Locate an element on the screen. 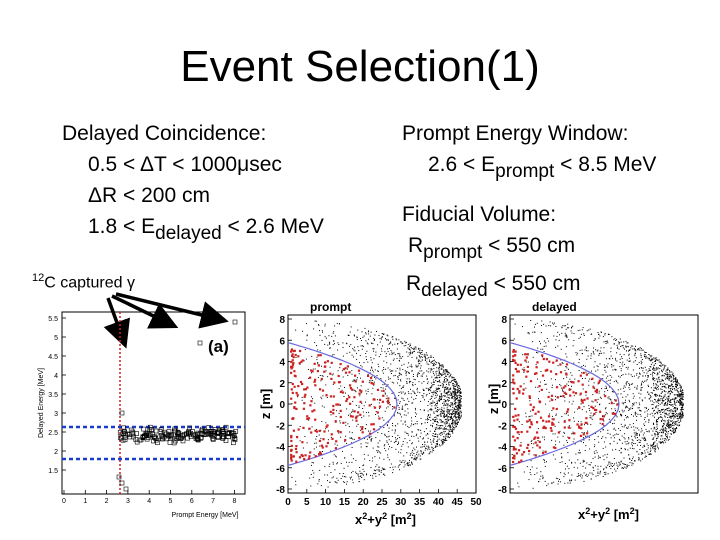 This screenshot has height=540, width=720. delayed-energy-cut: 1.8 < Edelayed < 2.6 MeV is located at coordinates (193, 230).